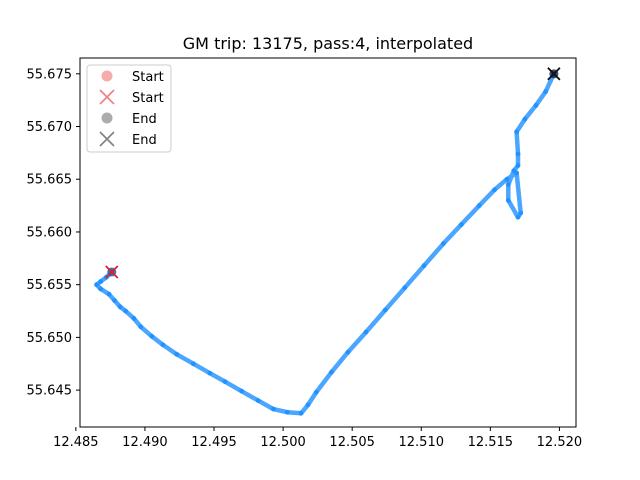 The image size is (640, 480). What do you see at coordinates (145, 442) in the screenshot?
I see `x-tick-label: 12.490` at bounding box center [145, 442].